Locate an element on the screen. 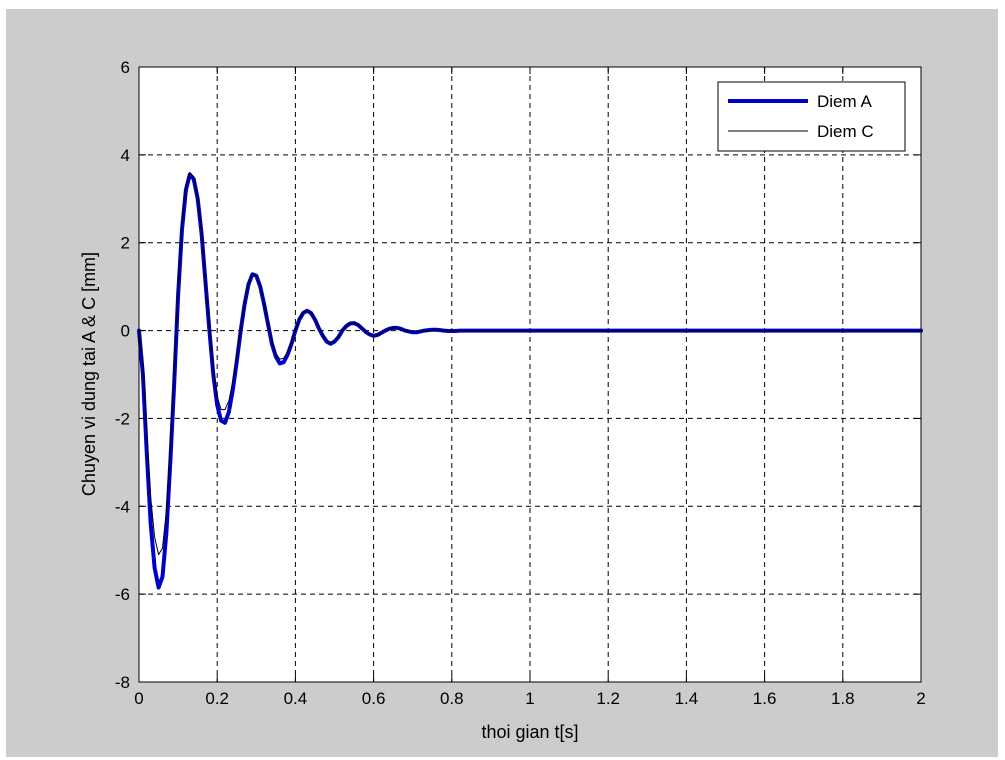 The width and height of the screenshot is (1005, 760). x-tick-label: 0.2 is located at coordinates (217, 698).